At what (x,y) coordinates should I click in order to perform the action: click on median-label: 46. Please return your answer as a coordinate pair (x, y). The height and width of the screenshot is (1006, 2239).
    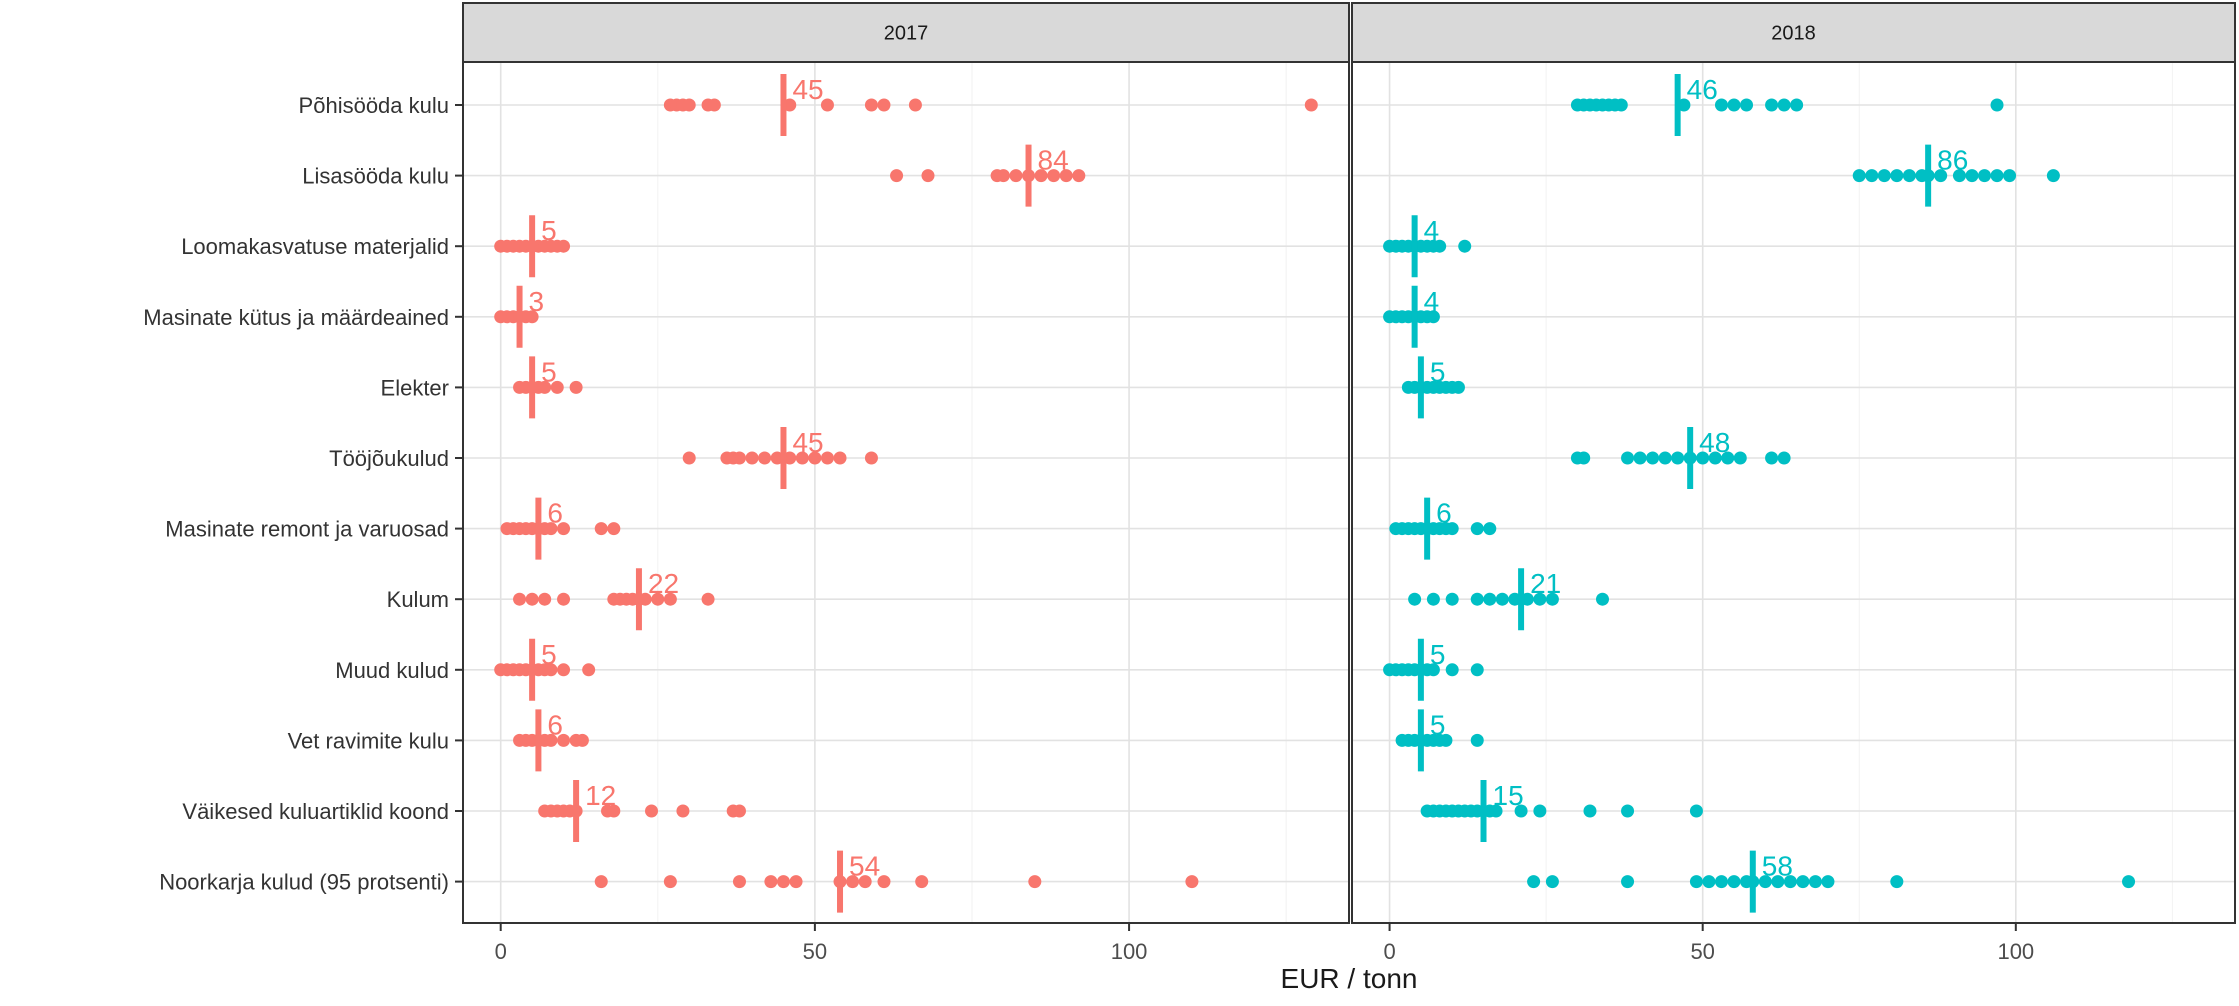
    Looking at the image, I should click on (1702, 89).